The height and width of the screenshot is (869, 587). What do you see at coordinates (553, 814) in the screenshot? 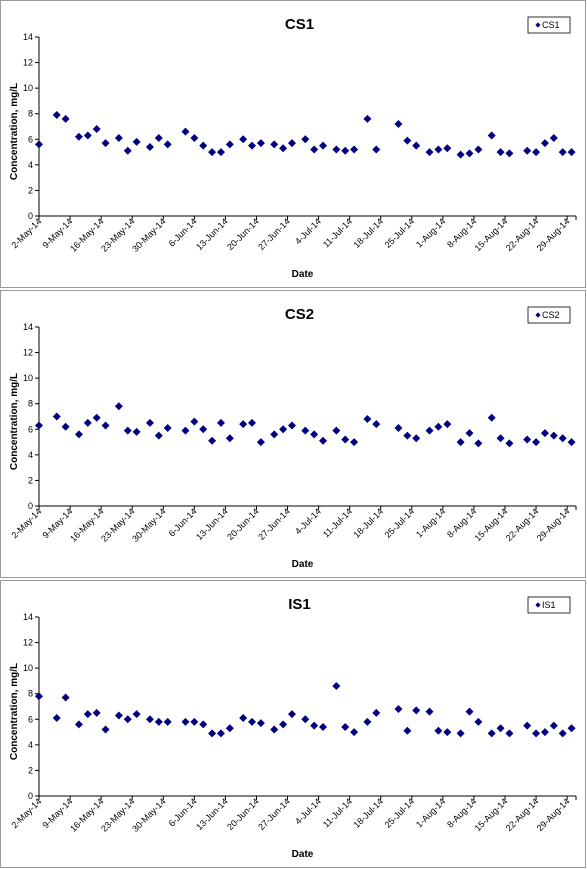
I see `x-tick-label: 29-Aug-14` at bounding box center [553, 814].